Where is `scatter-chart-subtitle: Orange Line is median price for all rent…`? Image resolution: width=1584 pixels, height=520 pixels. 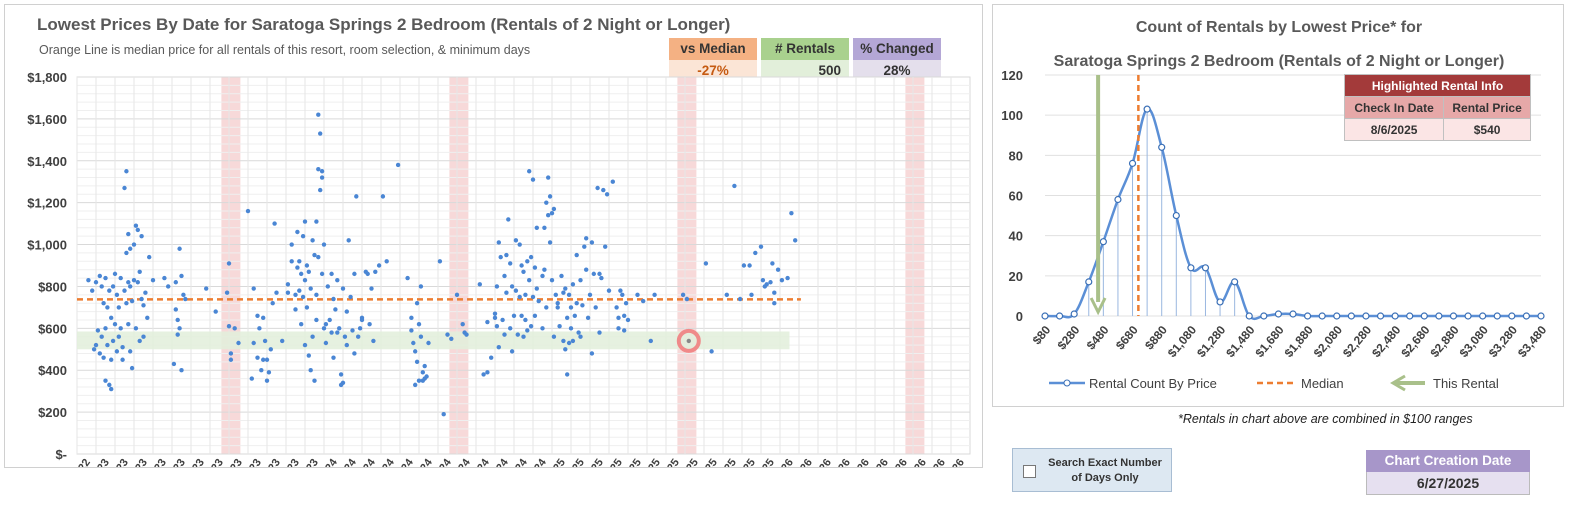 scatter-chart-subtitle: Orange Line is median price for all rent… is located at coordinates (285, 50).